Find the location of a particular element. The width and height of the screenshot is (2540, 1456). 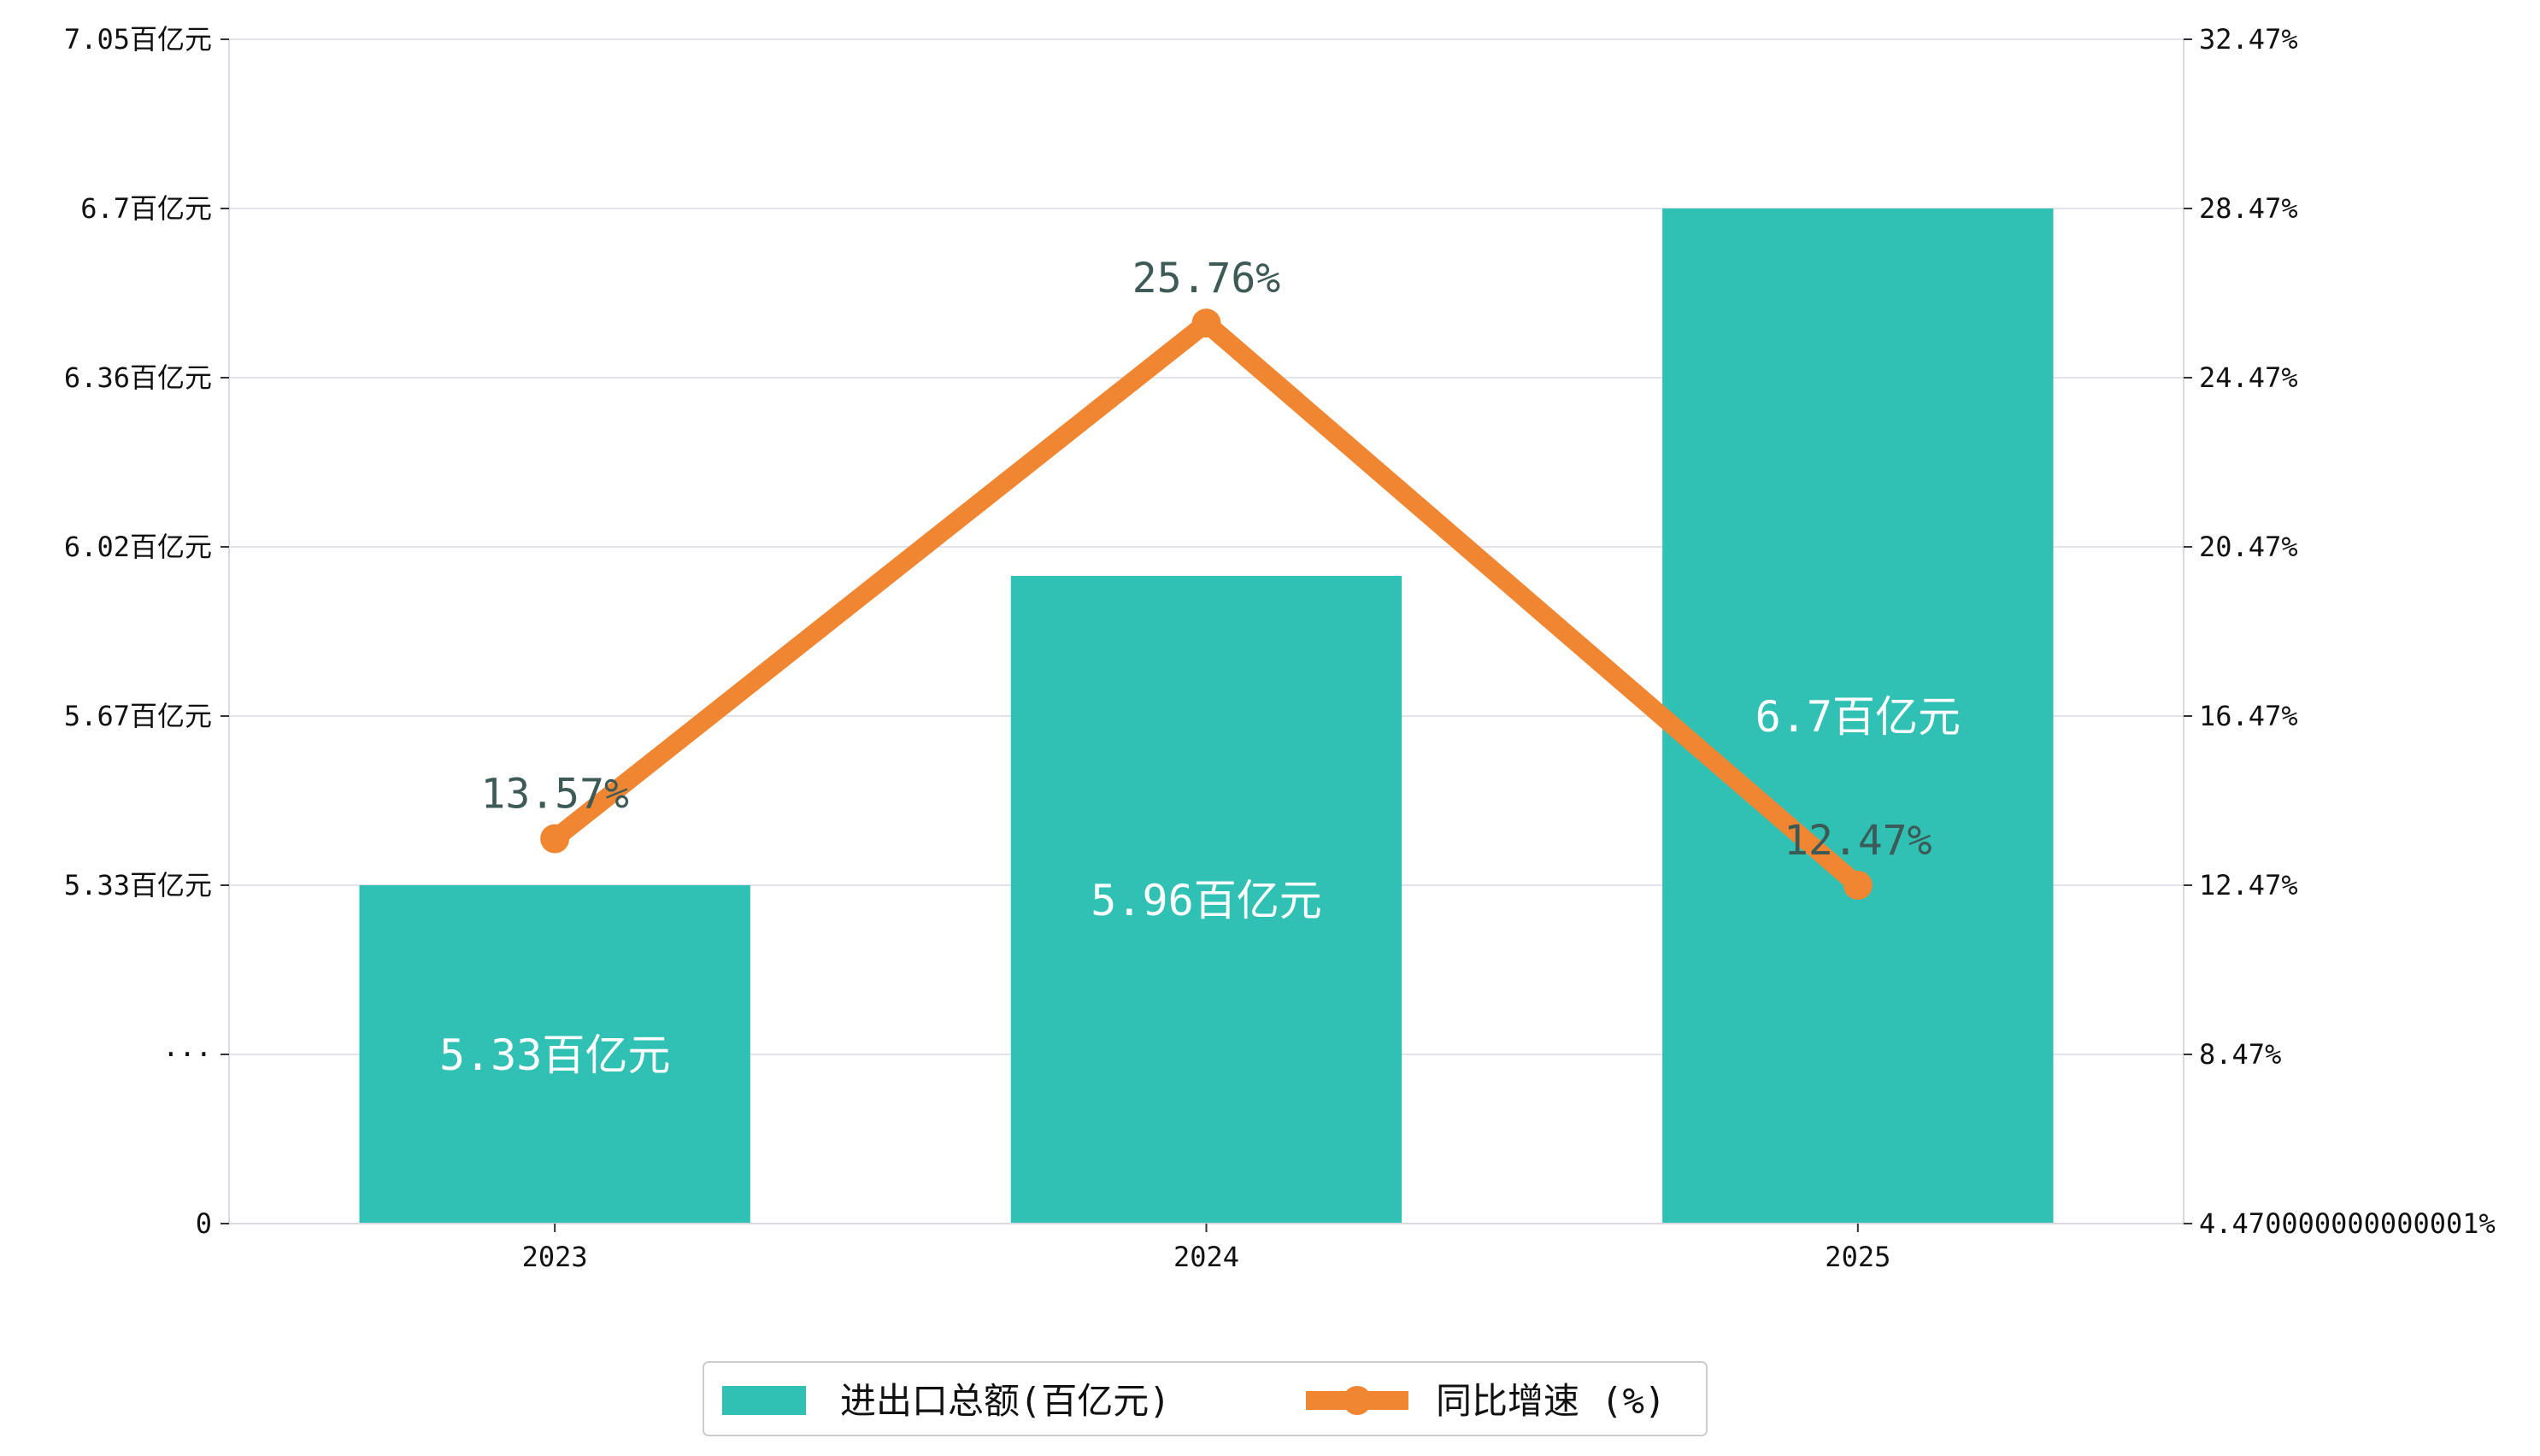

left-tick-label: 5.67百亿元 is located at coordinates (138, 716).